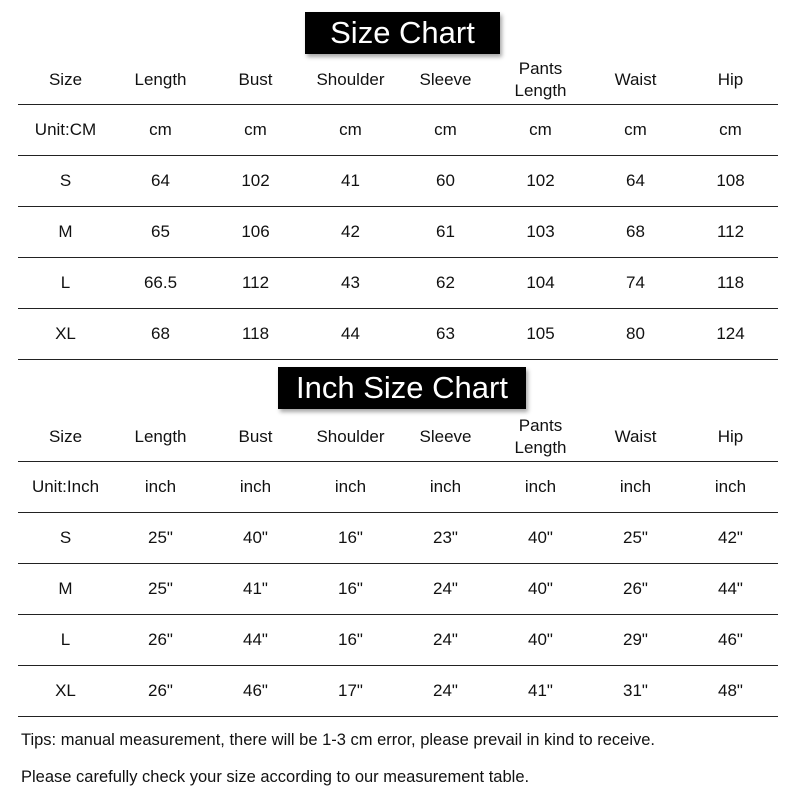 This screenshot has height=800, width=800. Describe the element at coordinates (540, 79) in the screenshot. I see `column-header: Pants Length` at that location.